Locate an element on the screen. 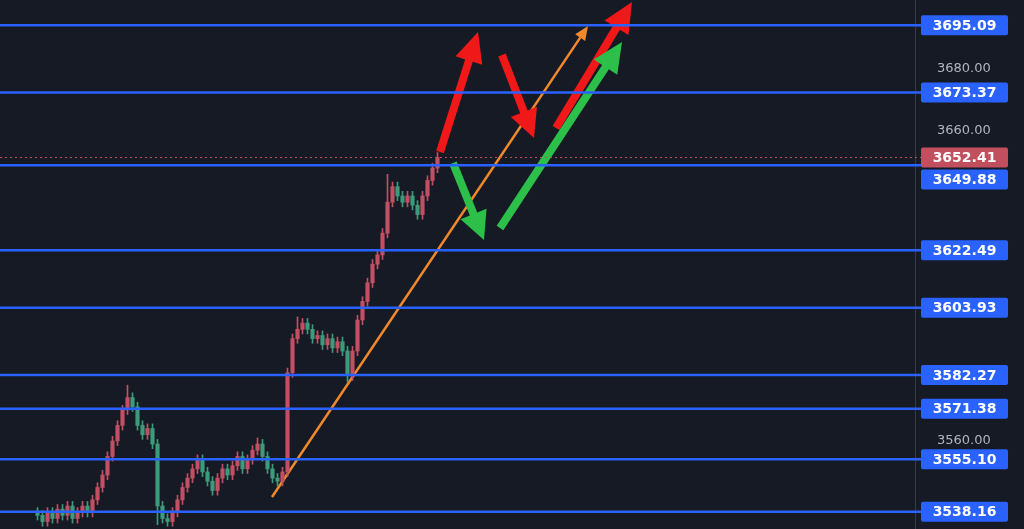  ref-line-label: 3673.37 is located at coordinates (964, 92).